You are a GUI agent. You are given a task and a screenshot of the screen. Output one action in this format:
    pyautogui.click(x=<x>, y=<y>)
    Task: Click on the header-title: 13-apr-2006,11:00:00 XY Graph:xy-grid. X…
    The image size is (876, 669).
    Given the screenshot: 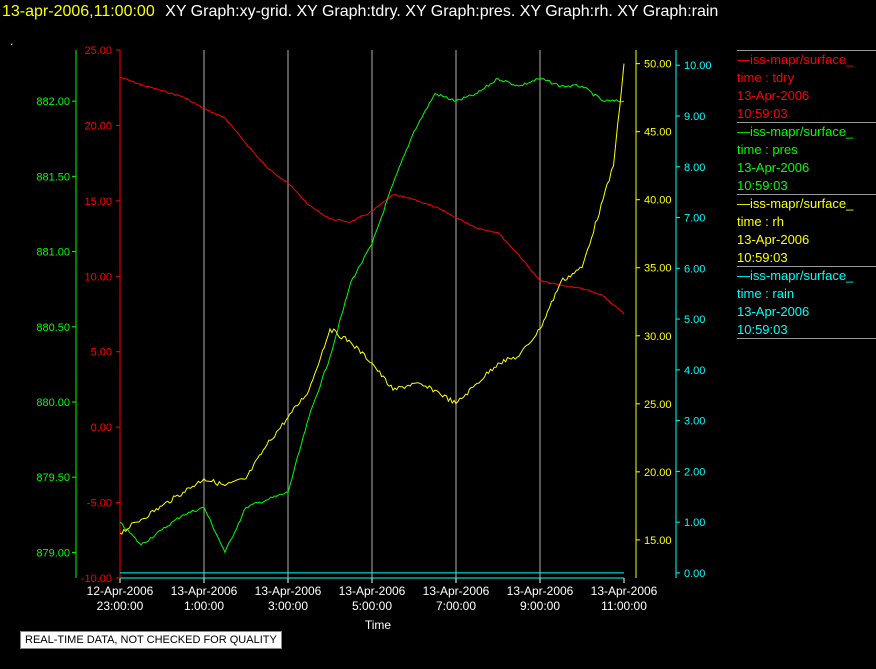 What is the action you would take?
    pyautogui.click(x=360, y=12)
    